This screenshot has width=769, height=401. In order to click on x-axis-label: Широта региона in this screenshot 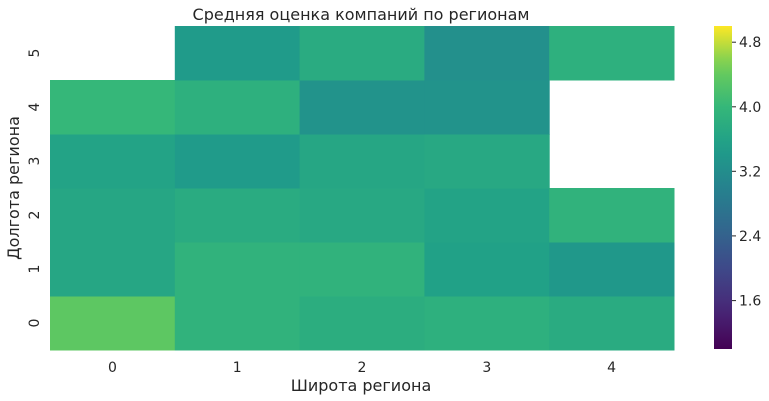, I will do `click(361, 385)`.